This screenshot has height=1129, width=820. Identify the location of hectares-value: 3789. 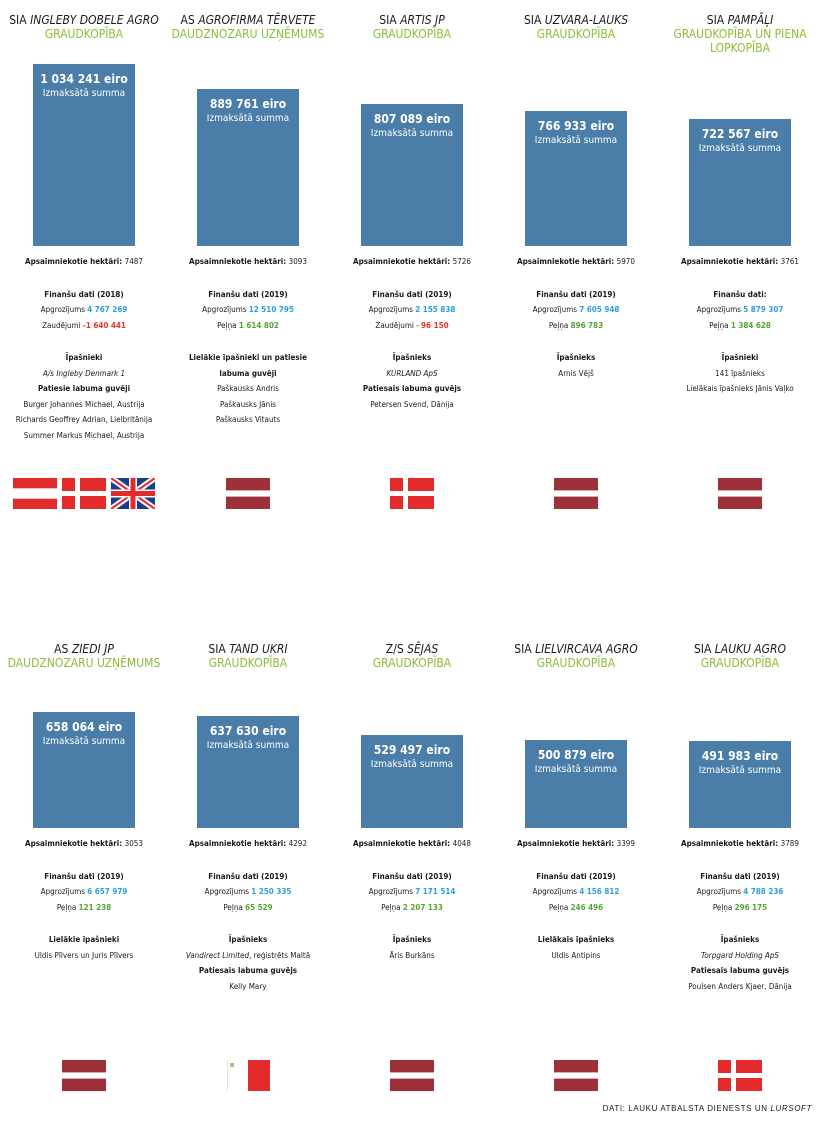
(789, 843).